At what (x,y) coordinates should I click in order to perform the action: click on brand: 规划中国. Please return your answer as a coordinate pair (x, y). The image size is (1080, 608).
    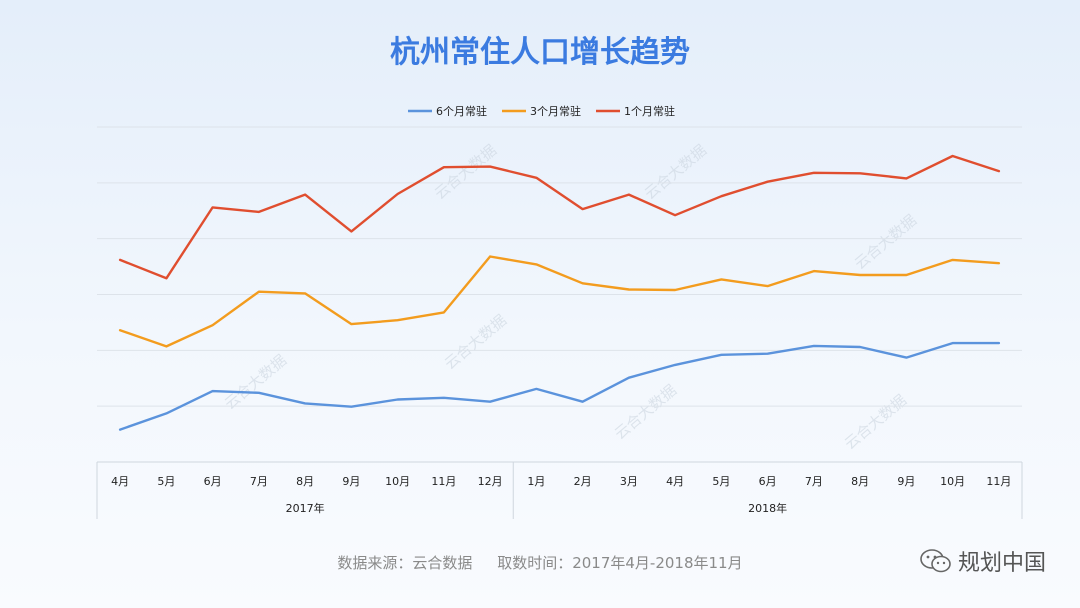
    Looking at the image, I should click on (983, 561).